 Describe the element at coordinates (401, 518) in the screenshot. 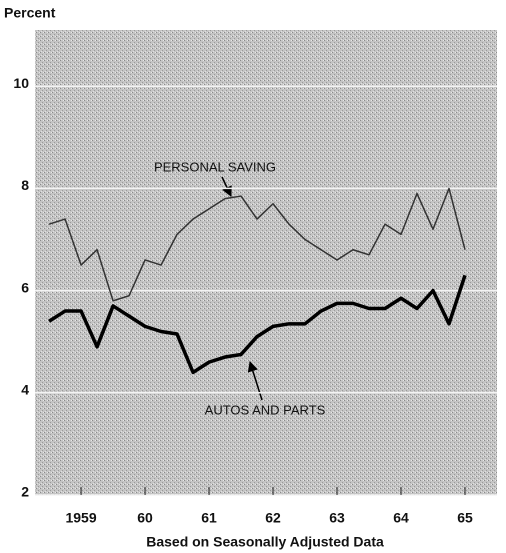

I see `x-tick-label: 64` at that location.